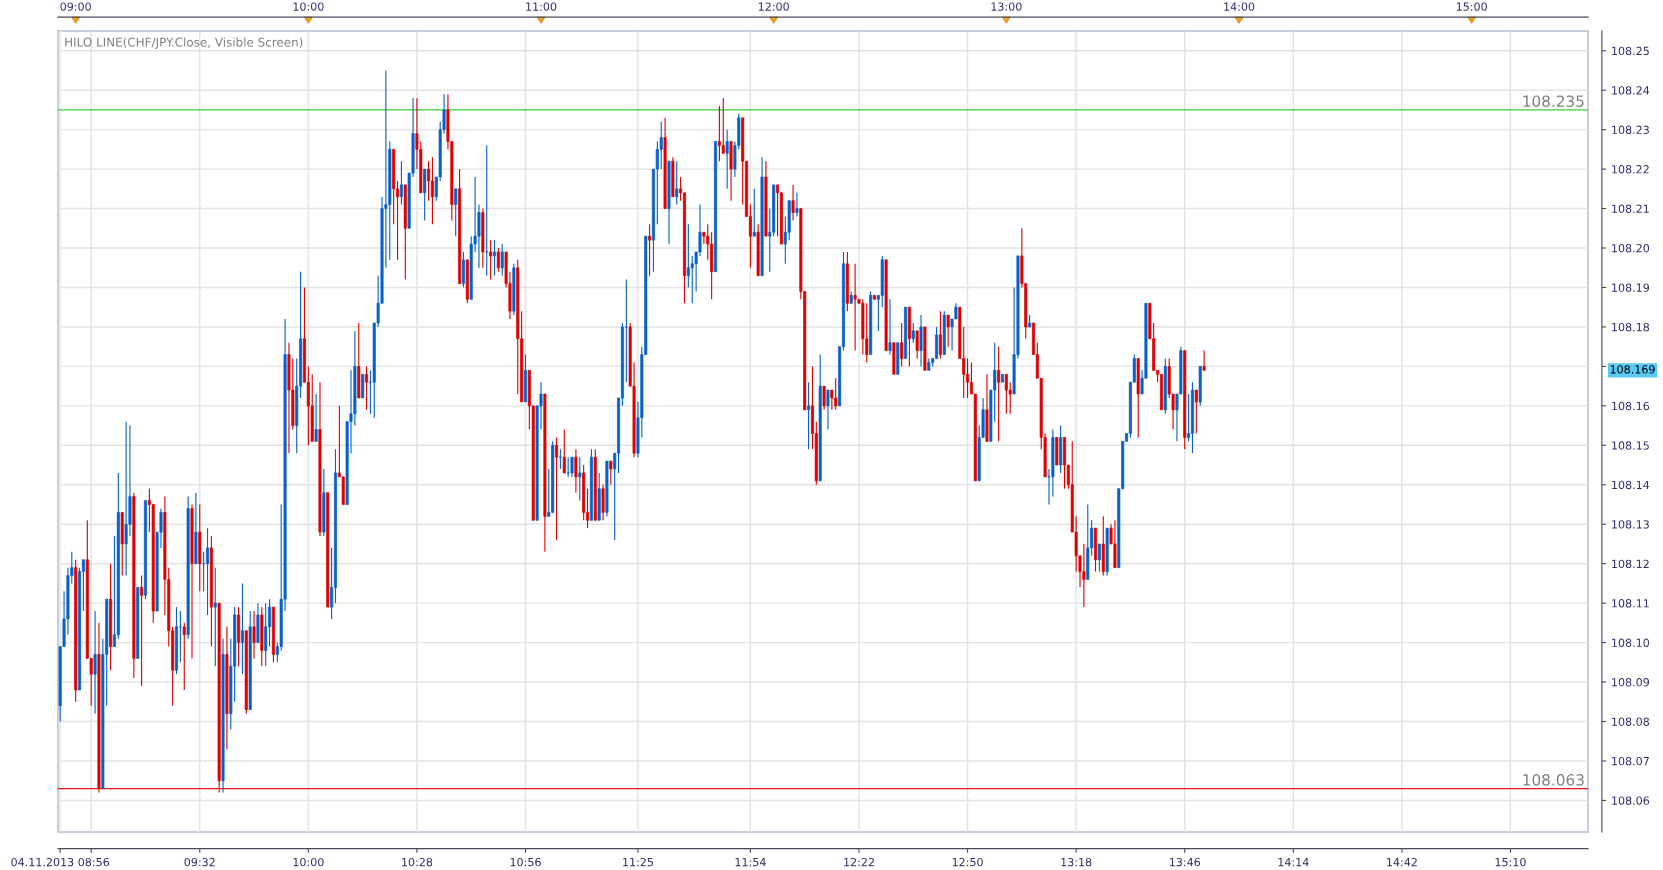 This screenshot has width=1663, height=870. I want to click on x-tick-label: 10:28, so click(417, 862).